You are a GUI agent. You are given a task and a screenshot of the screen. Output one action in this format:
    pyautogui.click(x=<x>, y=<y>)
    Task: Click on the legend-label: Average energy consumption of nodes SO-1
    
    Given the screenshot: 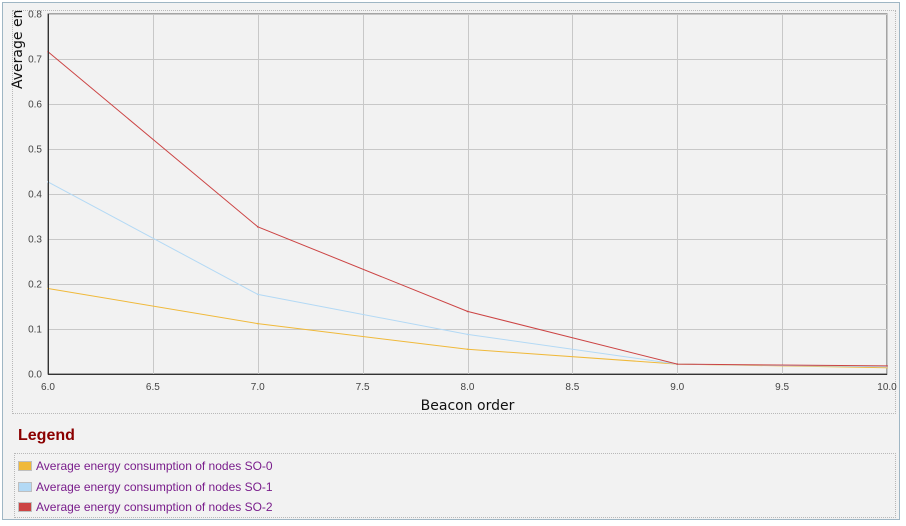 What is the action you would take?
    pyautogui.click(x=154, y=486)
    